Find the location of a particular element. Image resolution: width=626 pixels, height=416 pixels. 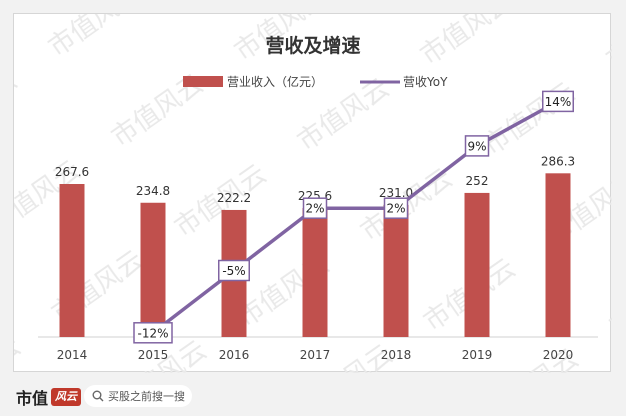

x-tick-2018: 2018 is located at coordinates (396, 355).